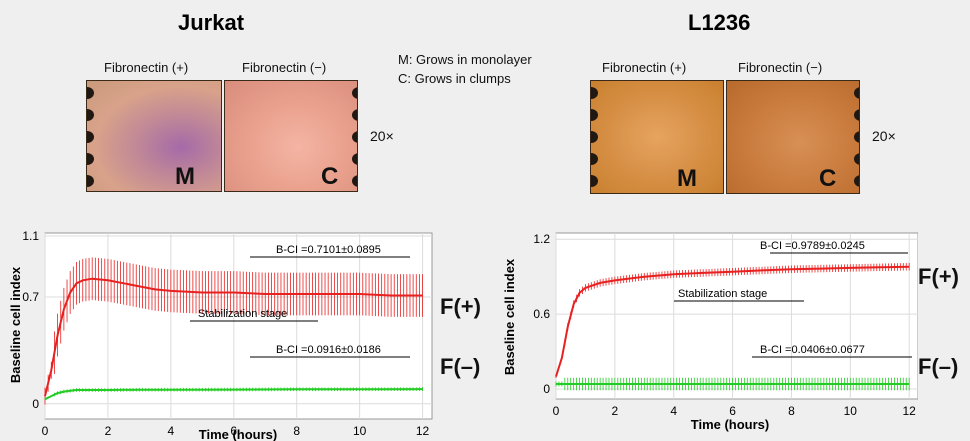  I want to click on annotation-text: B-CI =0.0406±0.0677, so click(812, 350).